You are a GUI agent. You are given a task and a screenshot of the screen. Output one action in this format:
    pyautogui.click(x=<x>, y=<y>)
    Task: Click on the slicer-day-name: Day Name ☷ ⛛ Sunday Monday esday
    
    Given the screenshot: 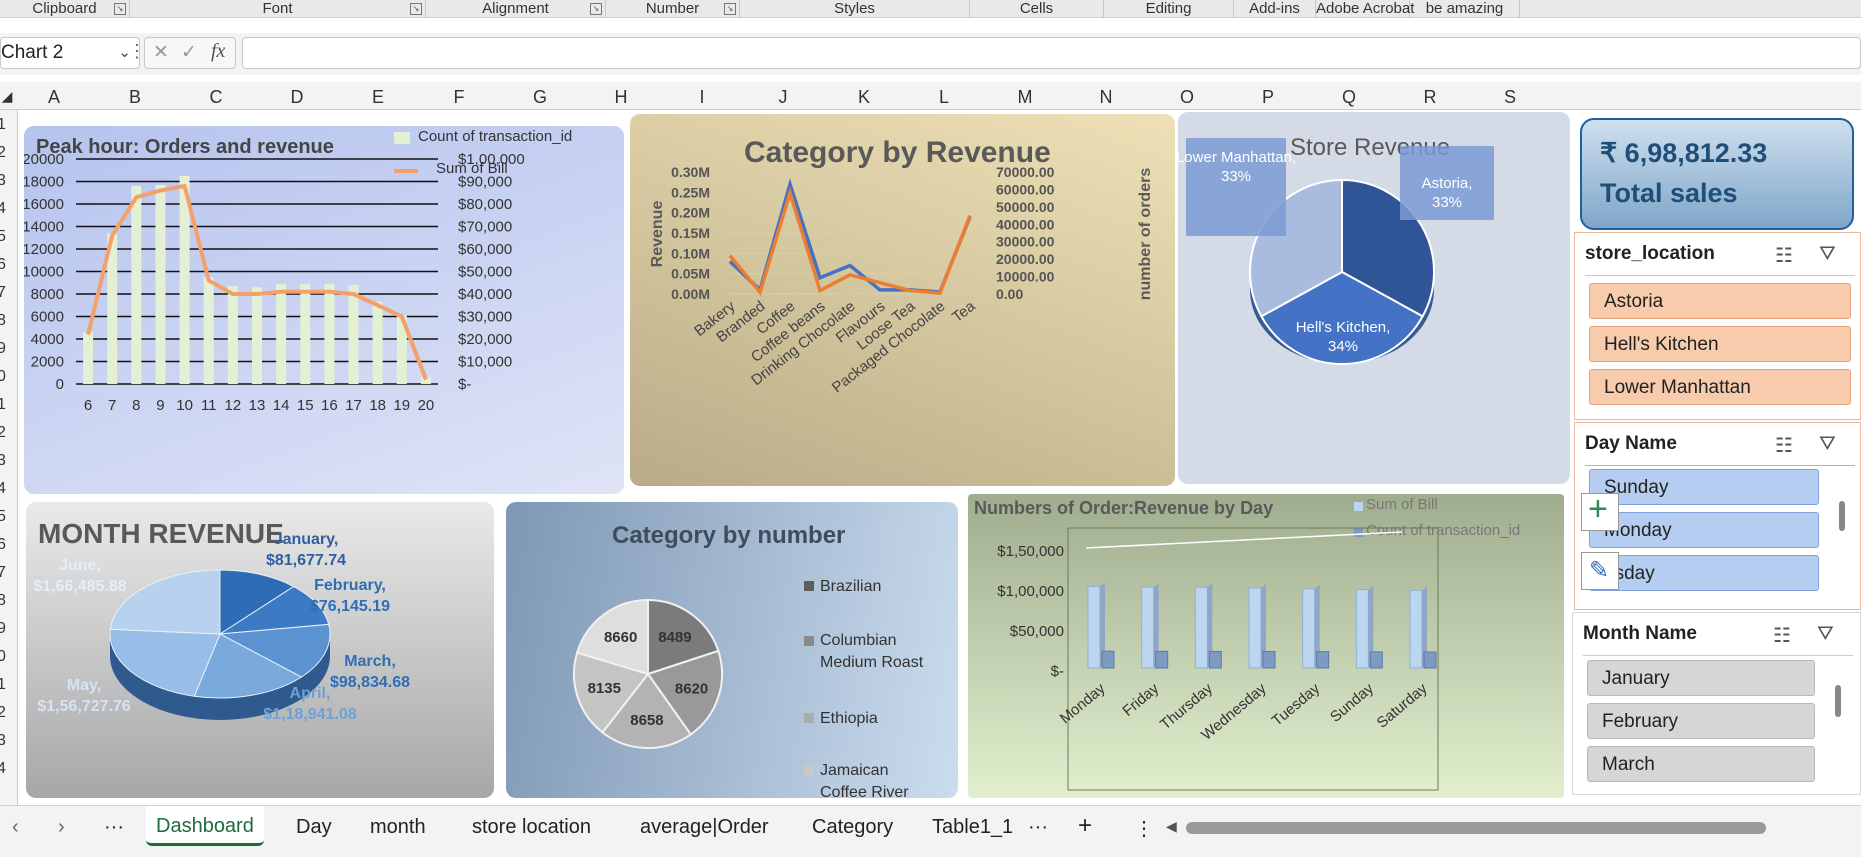 What is the action you would take?
    pyautogui.click(x=1717, y=516)
    